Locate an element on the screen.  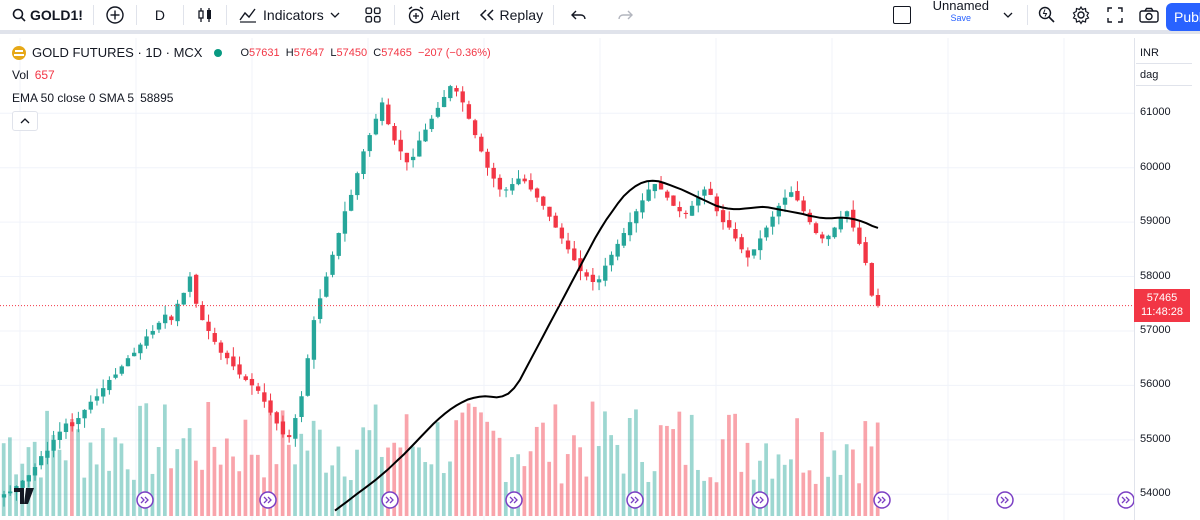
layout-checkbox is located at coordinates (901, 15).